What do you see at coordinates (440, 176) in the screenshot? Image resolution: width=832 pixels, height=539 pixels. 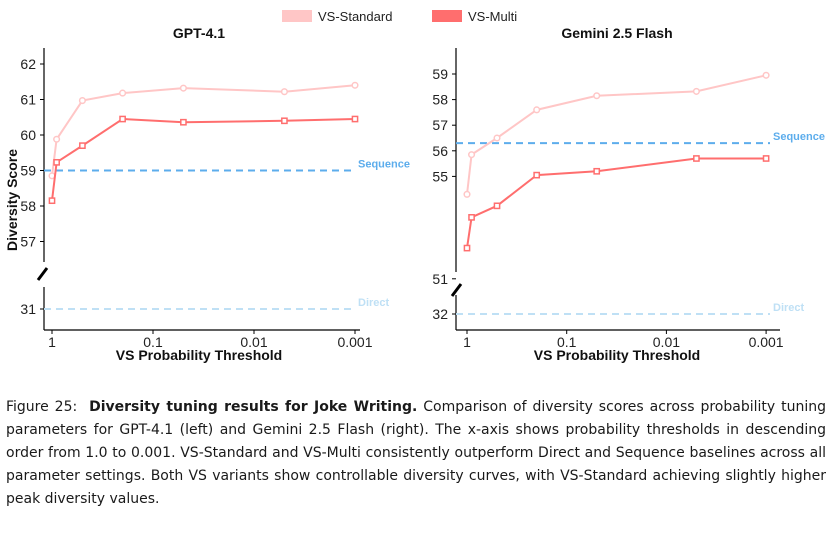 I see `y-tick-label: 55` at bounding box center [440, 176].